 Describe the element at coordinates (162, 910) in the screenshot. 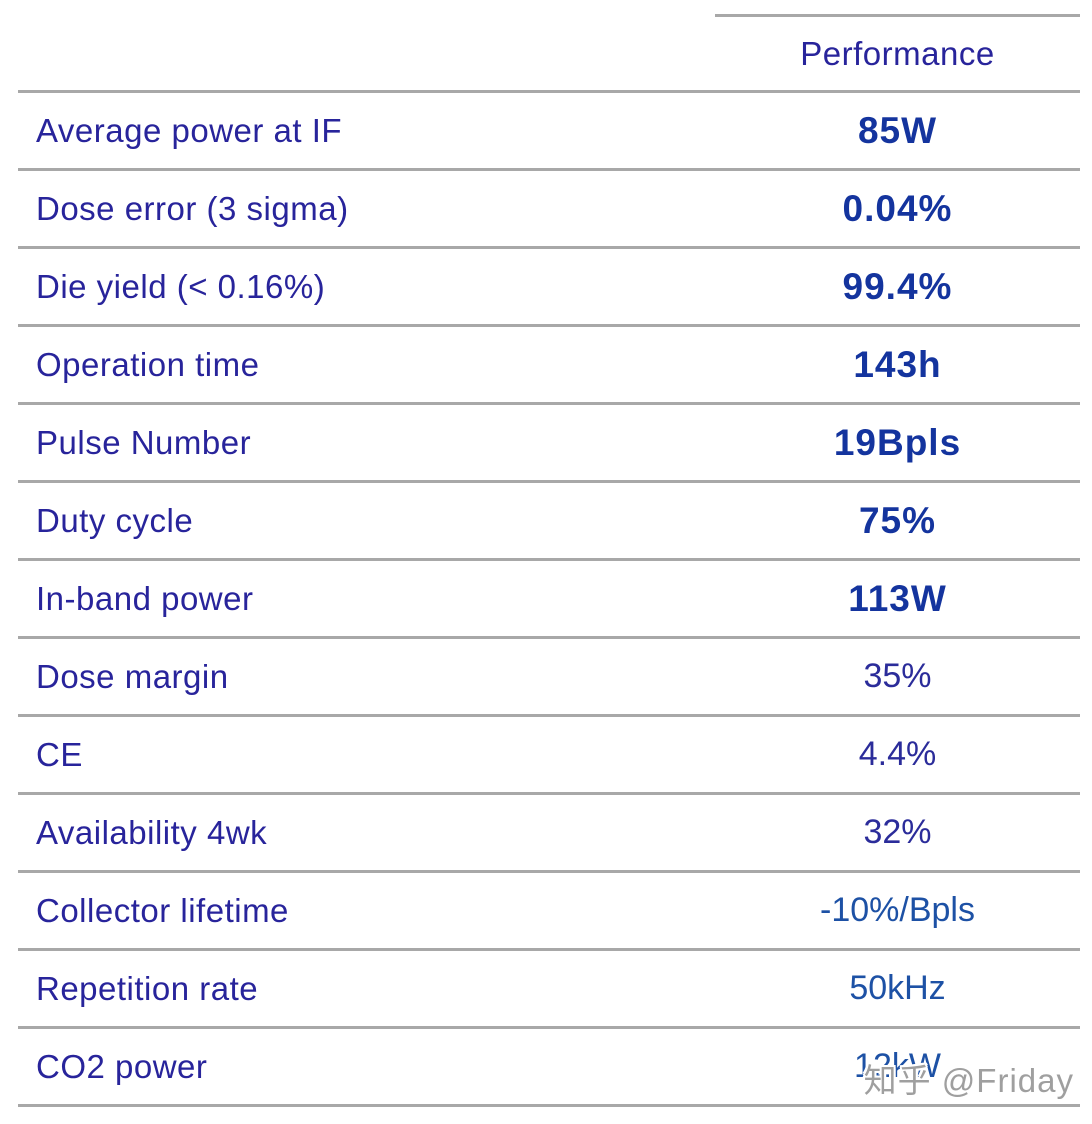

I see `row-label: Collector lifetime` at that location.